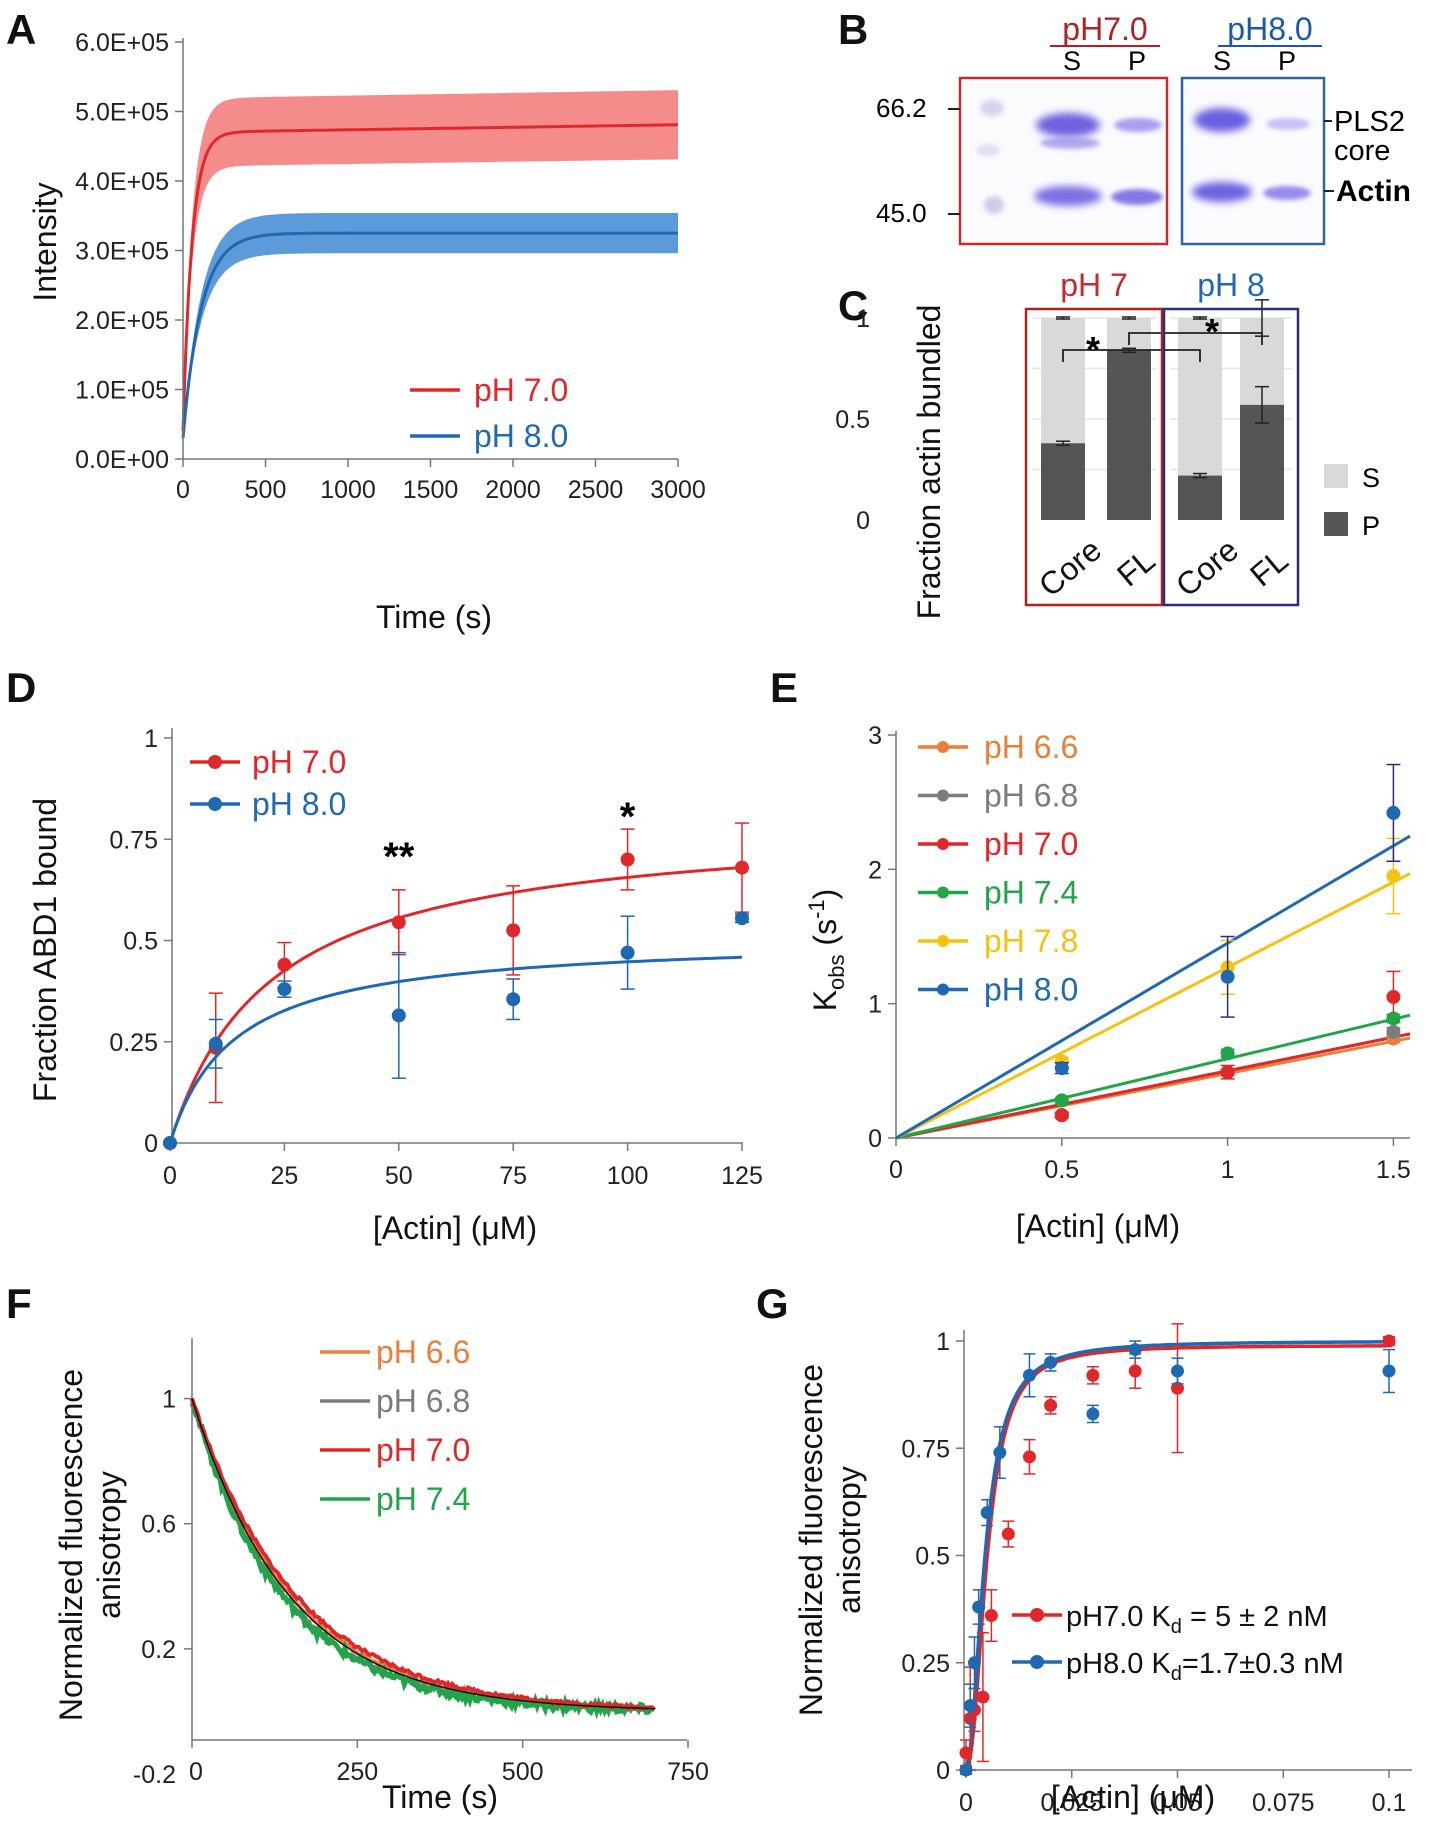 The width and height of the screenshot is (1429, 1821). I want to click on f-y-axis-label-line1: Normalized fluorescence, so click(71, 1545).